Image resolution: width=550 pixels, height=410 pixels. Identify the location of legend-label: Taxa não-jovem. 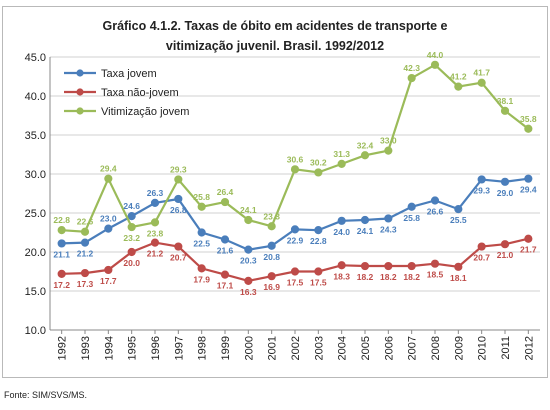
(140, 93).